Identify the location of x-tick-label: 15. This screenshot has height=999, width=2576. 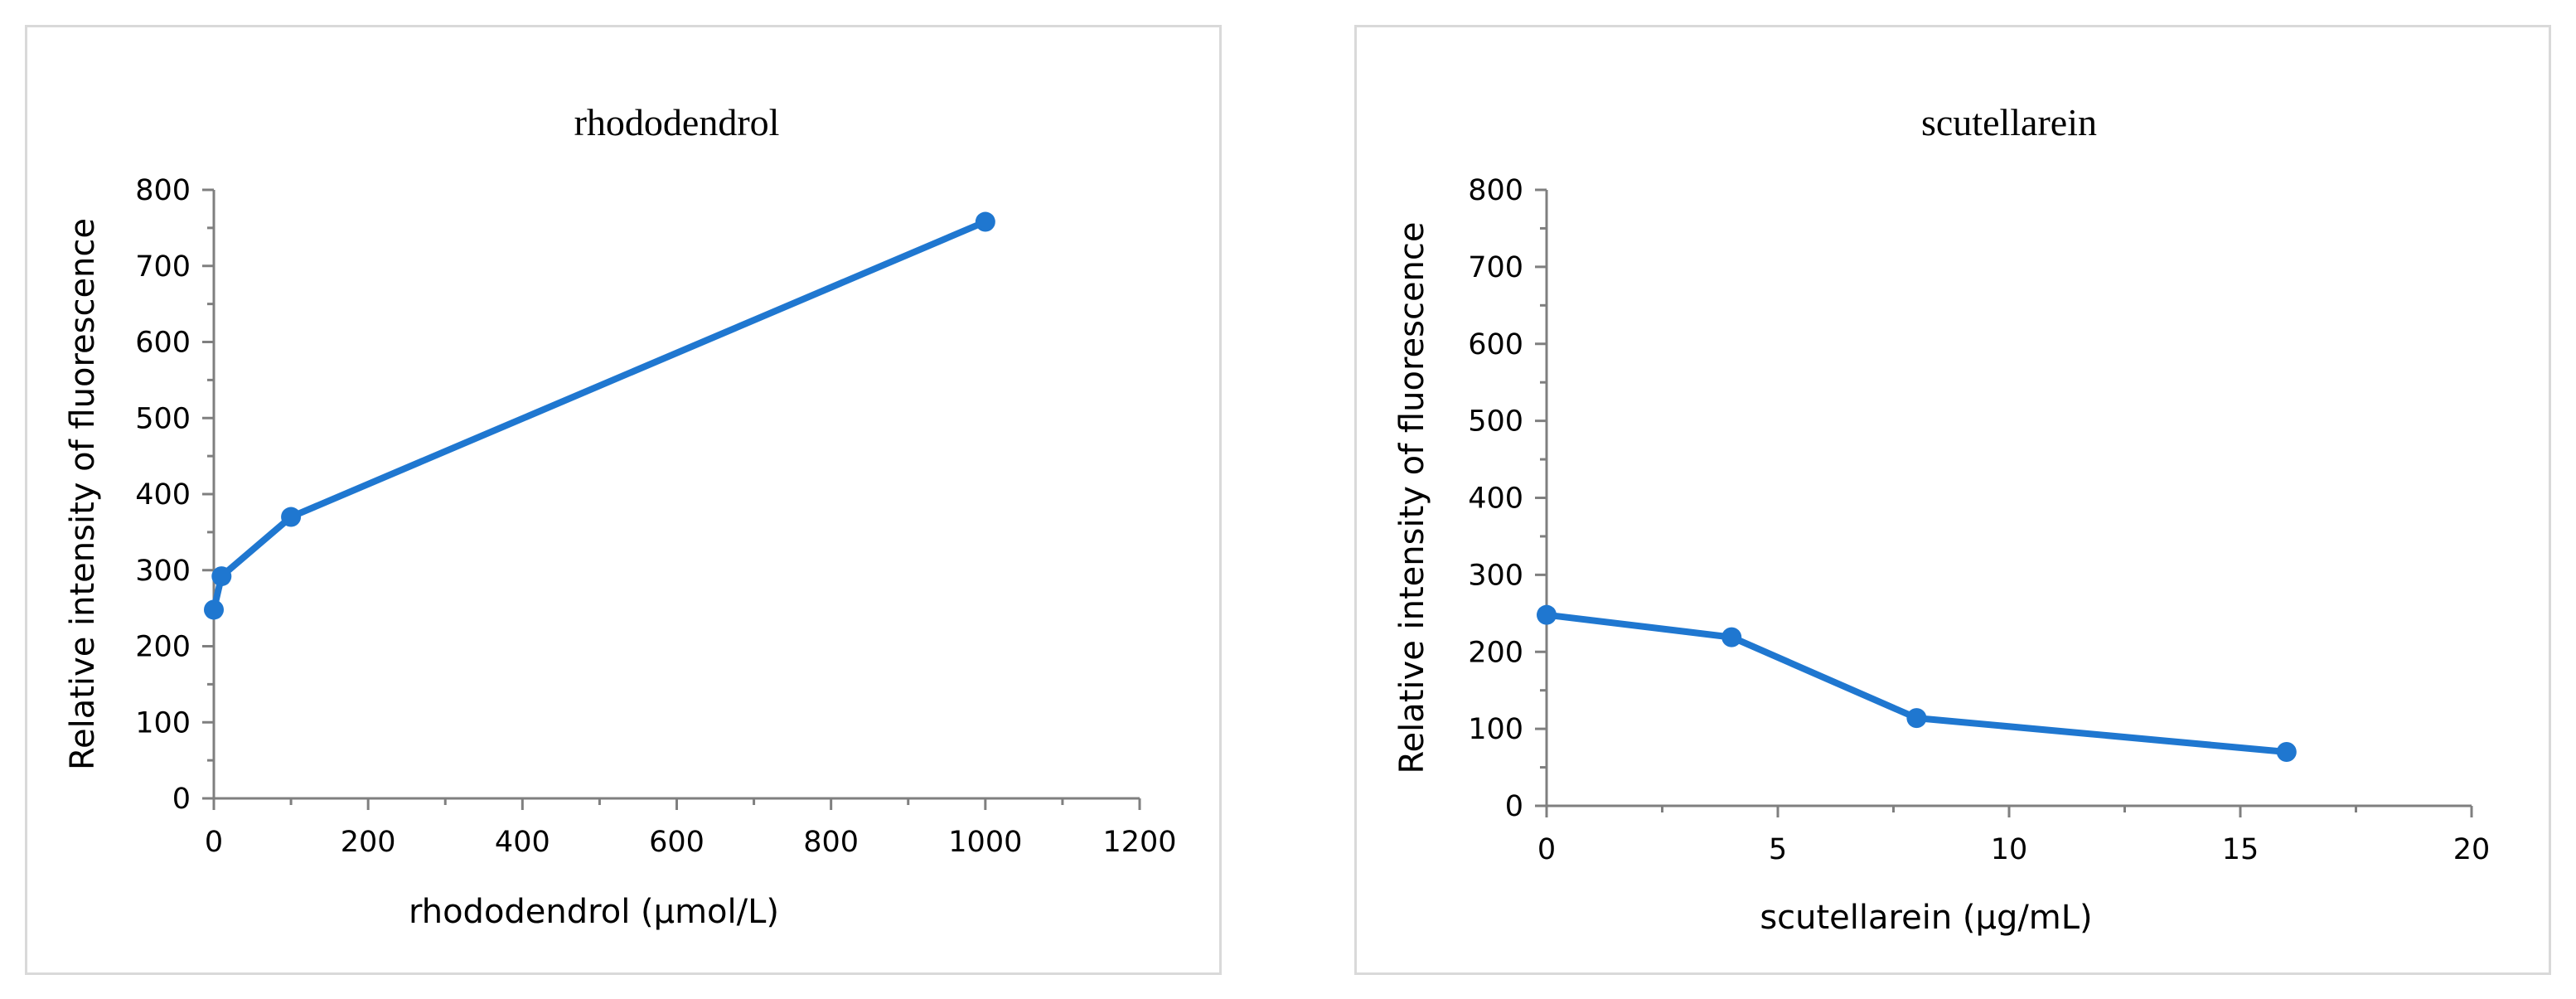
(2240, 849).